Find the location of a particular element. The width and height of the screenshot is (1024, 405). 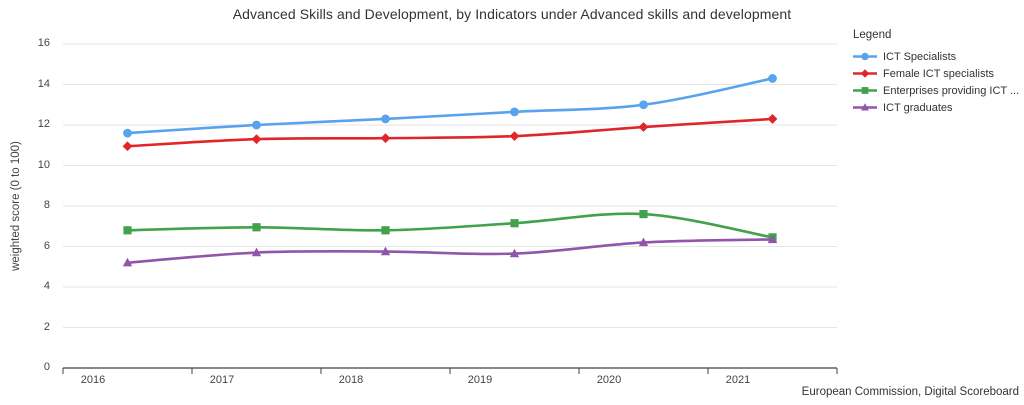

legend-marker-square-icon is located at coordinates (865, 90).